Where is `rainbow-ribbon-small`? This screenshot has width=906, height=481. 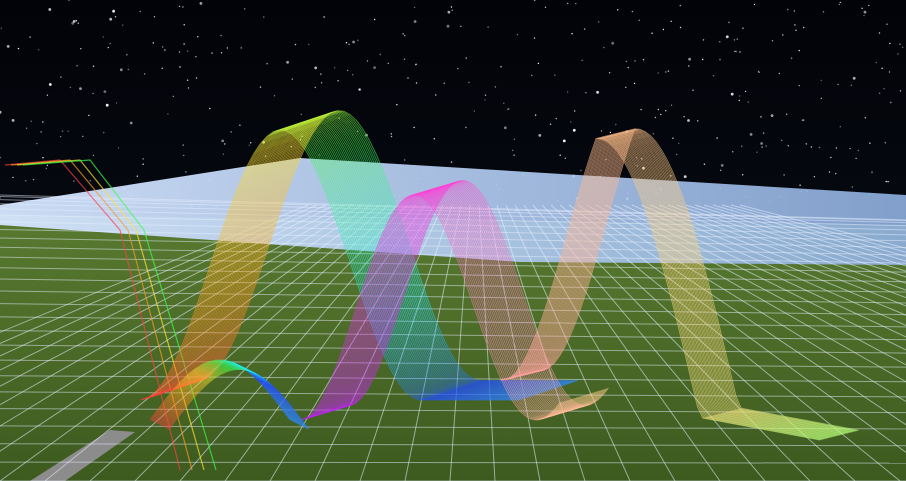
rainbow-ribbon-small is located at coordinates (238, 399).